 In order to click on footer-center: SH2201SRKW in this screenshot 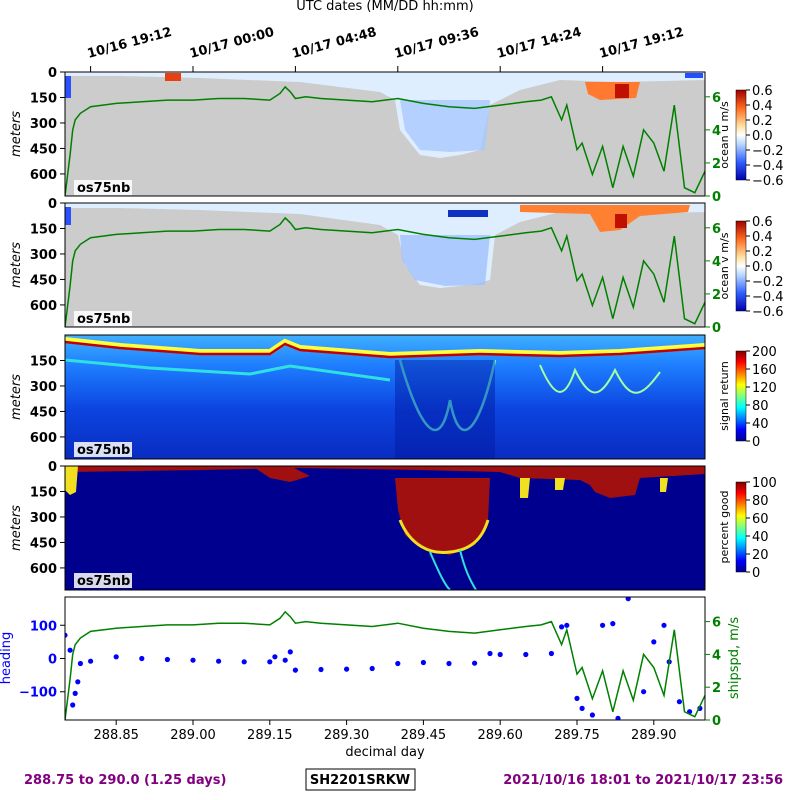, I will do `click(360, 780)`.